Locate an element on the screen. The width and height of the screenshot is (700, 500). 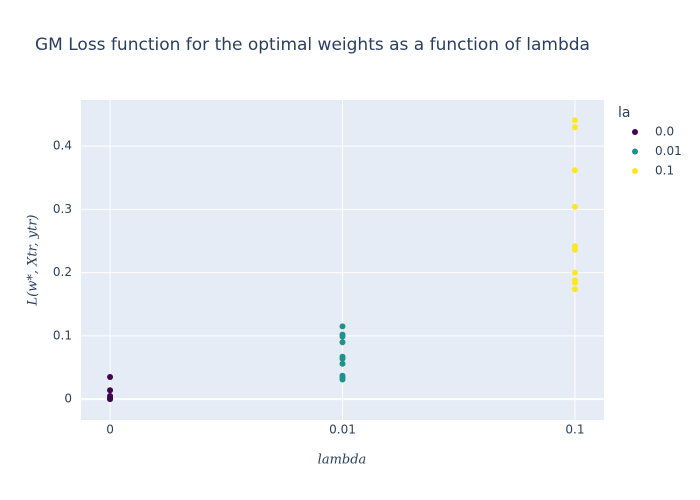
x-axis-title: lambda is located at coordinates (342, 460).